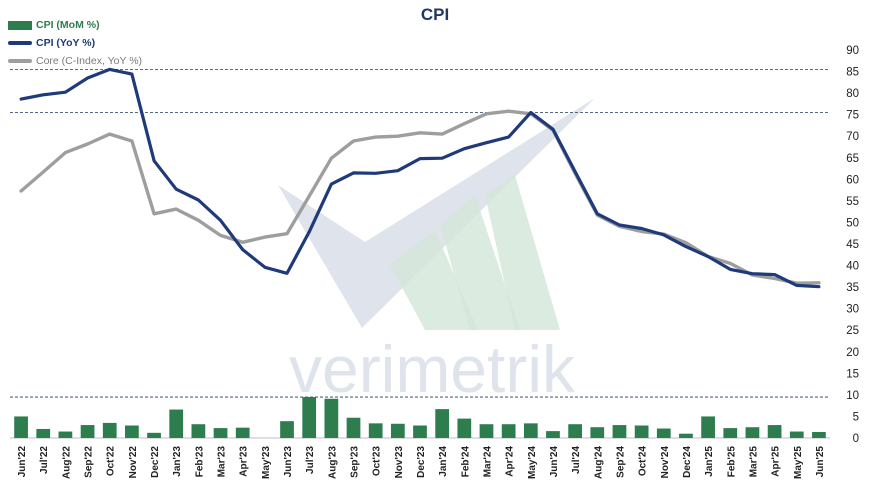  What do you see at coordinates (554, 462) in the screenshot?
I see `x-tick-label: Jun'24` at bounding box center [554, 462].